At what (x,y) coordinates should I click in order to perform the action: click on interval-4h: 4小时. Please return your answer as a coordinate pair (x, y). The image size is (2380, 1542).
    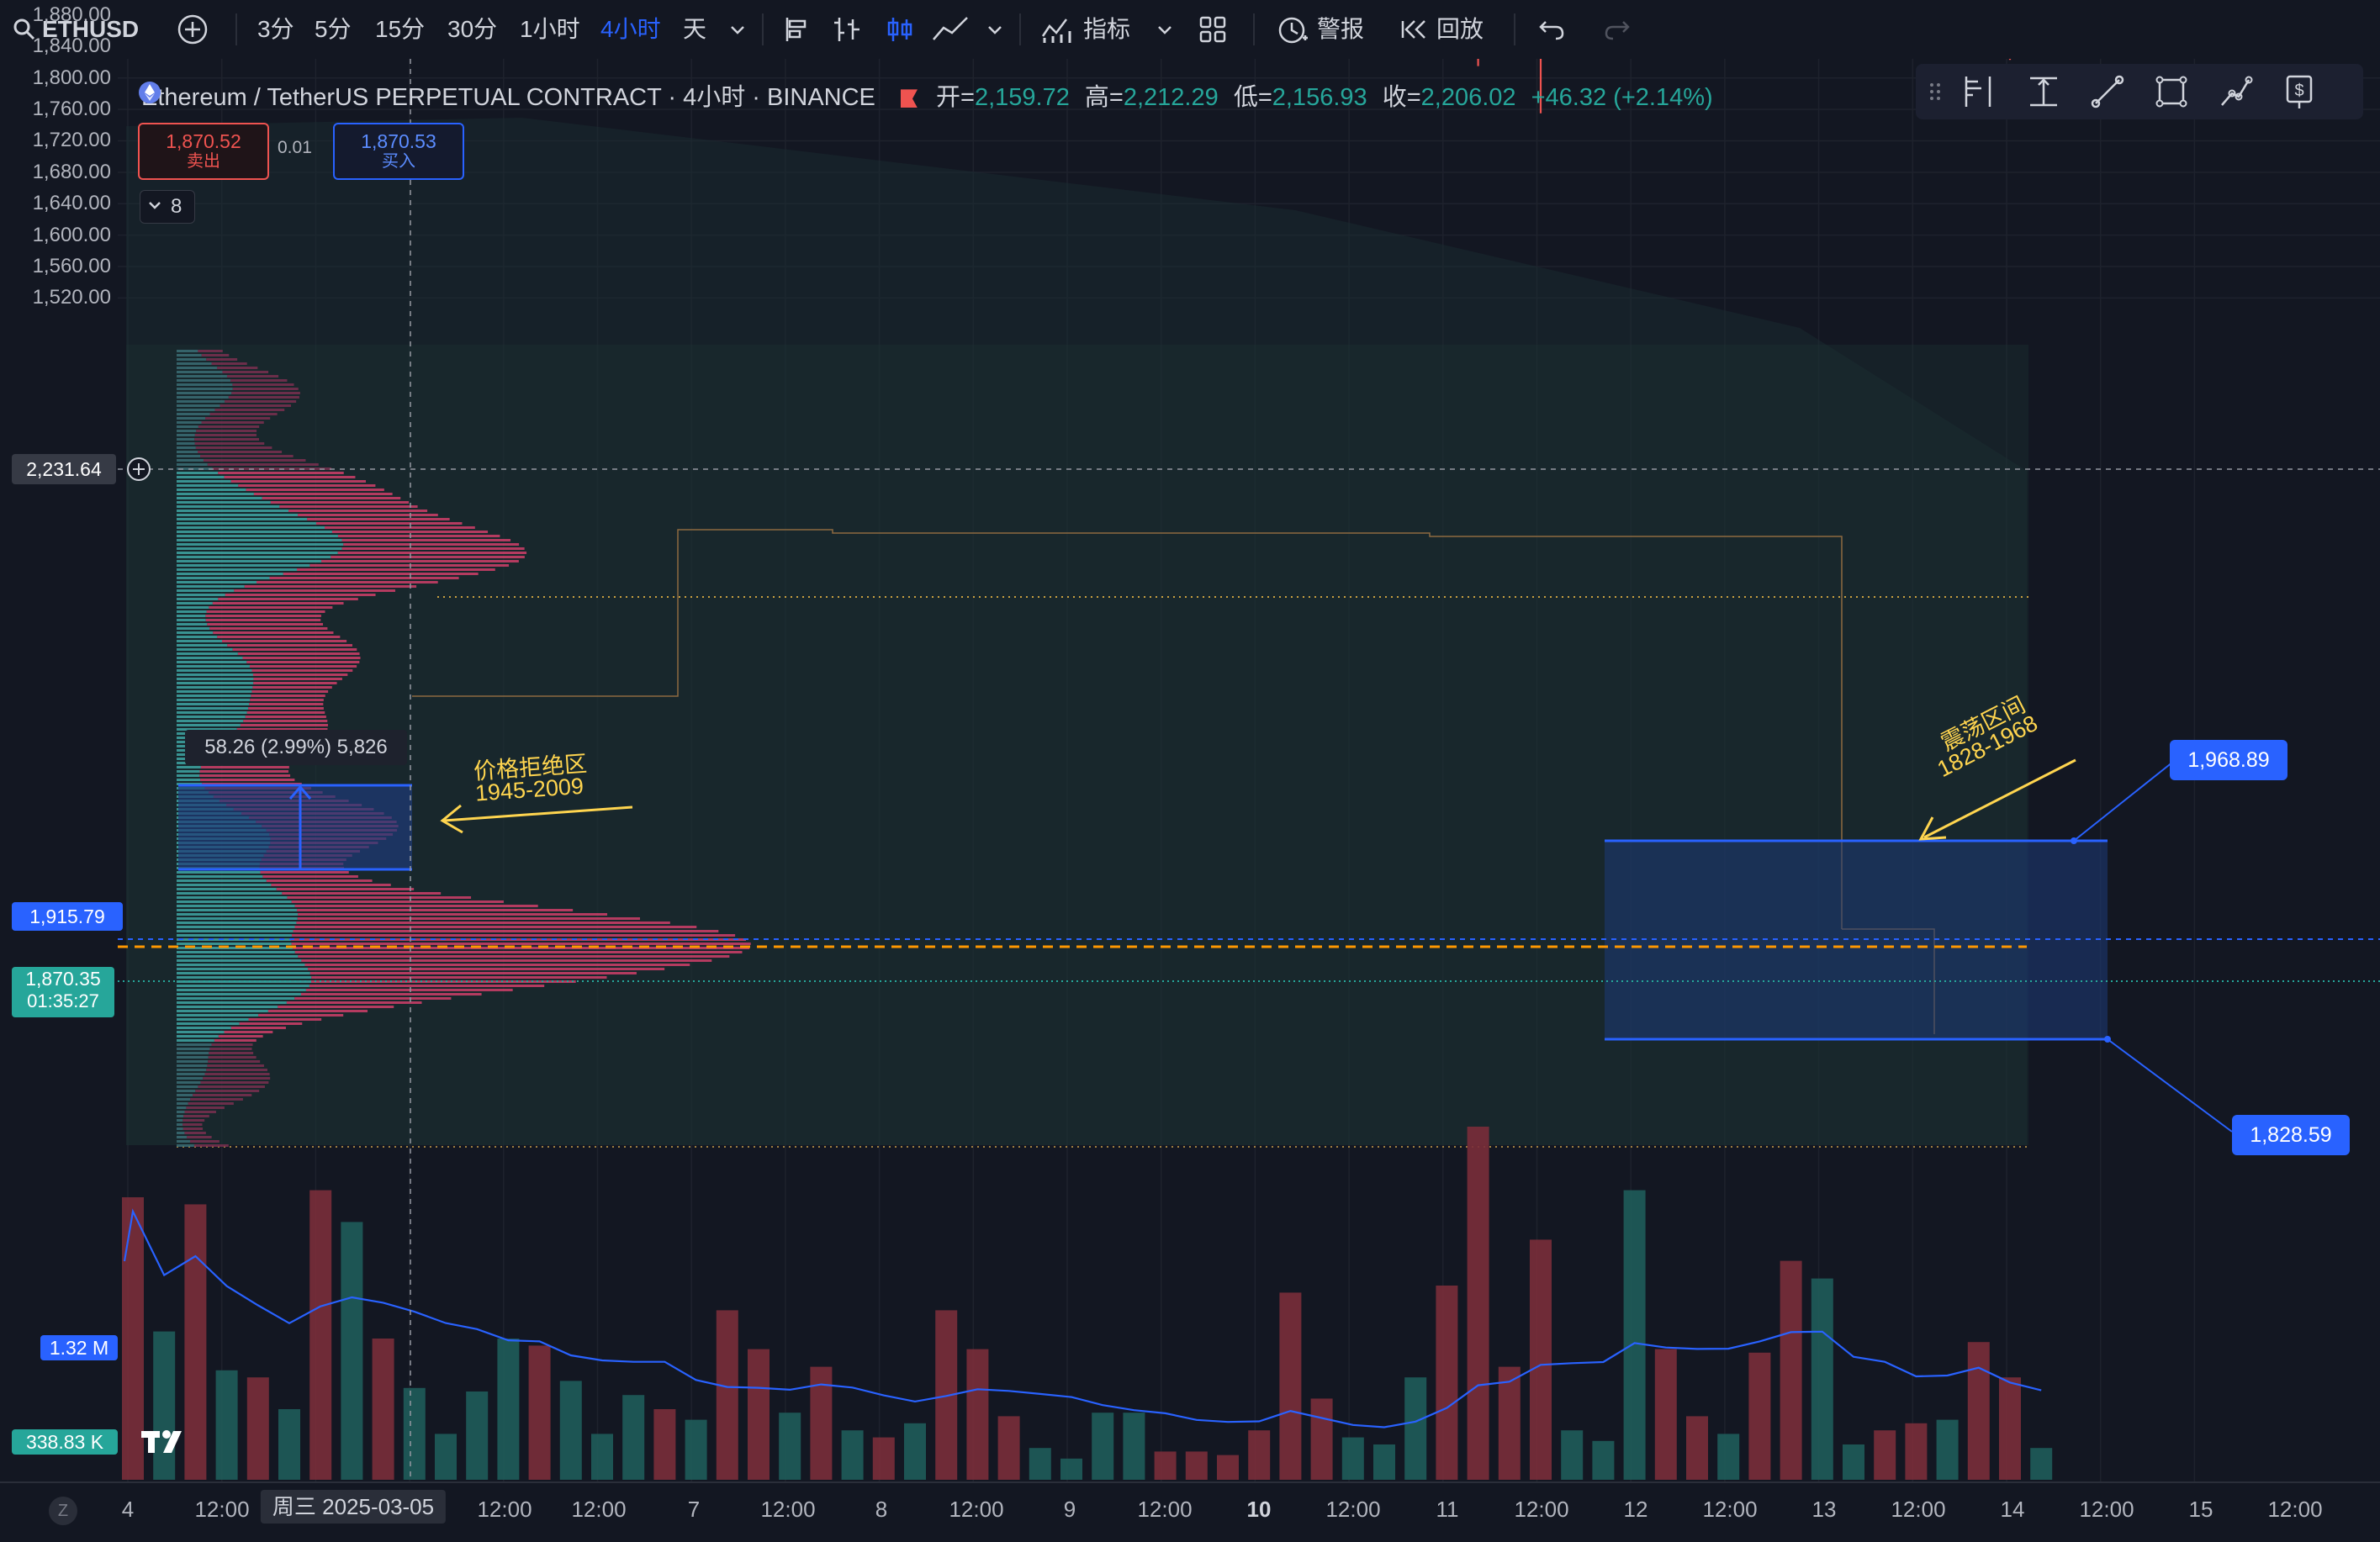
    Looking at the image, I should click on (630, 29).